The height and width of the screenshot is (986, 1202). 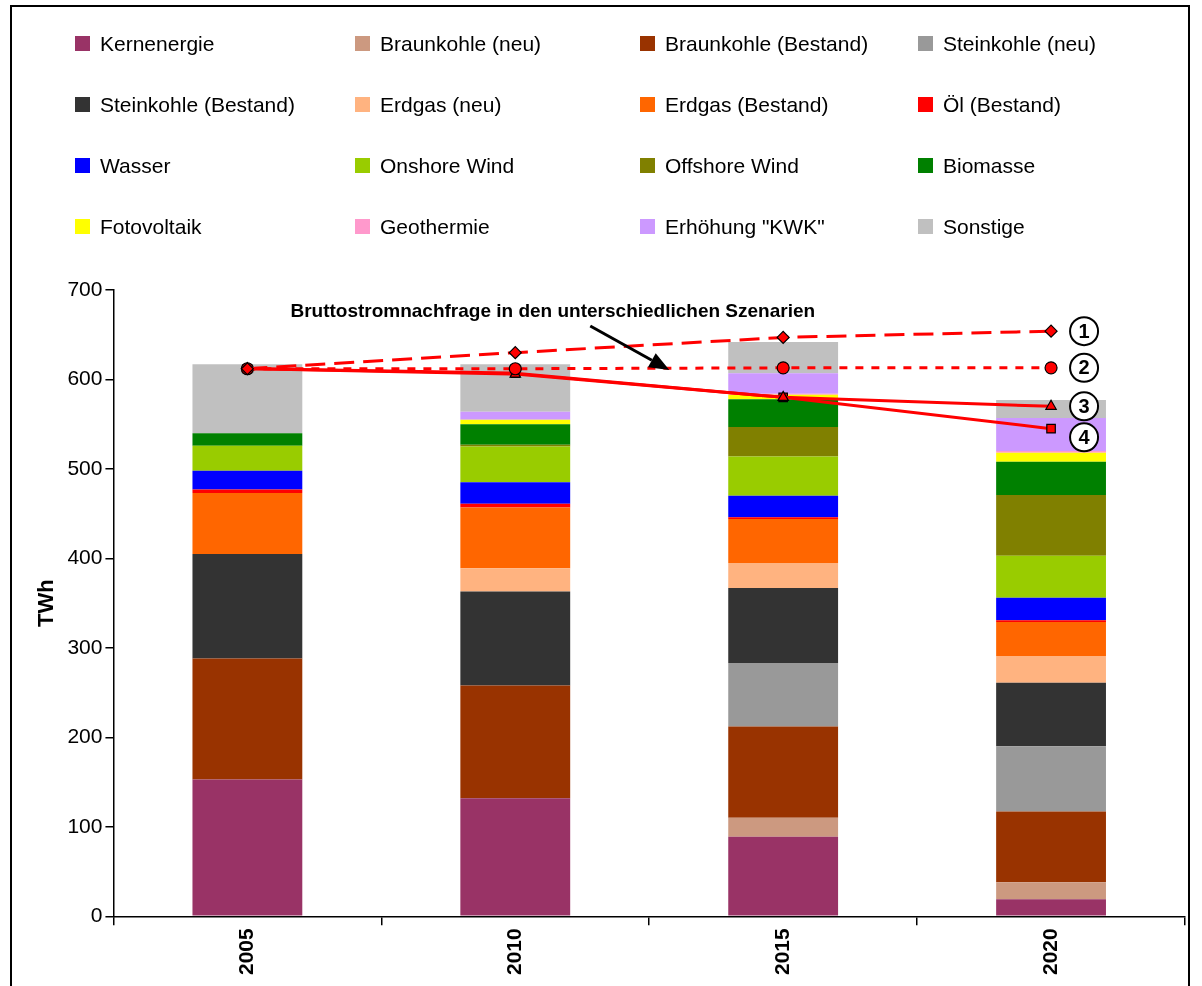 I want to click on y-tick-label: 700, so click(x=85, y=288).